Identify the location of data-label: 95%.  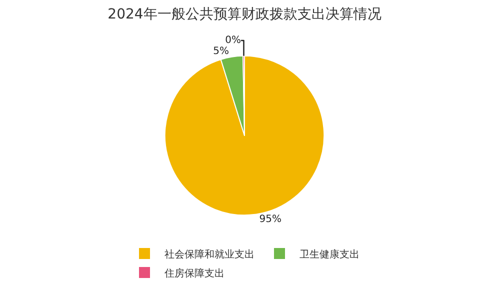
(270, 220).